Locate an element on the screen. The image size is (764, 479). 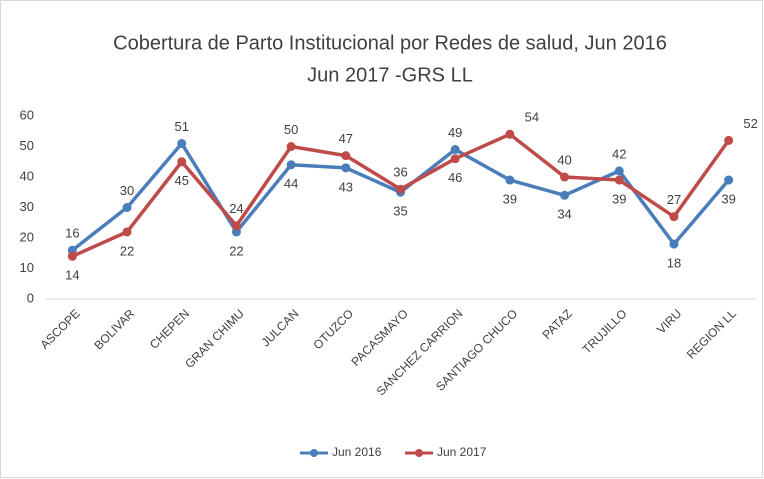
y-tick-label: 20 is located at coordinates (27, 236).